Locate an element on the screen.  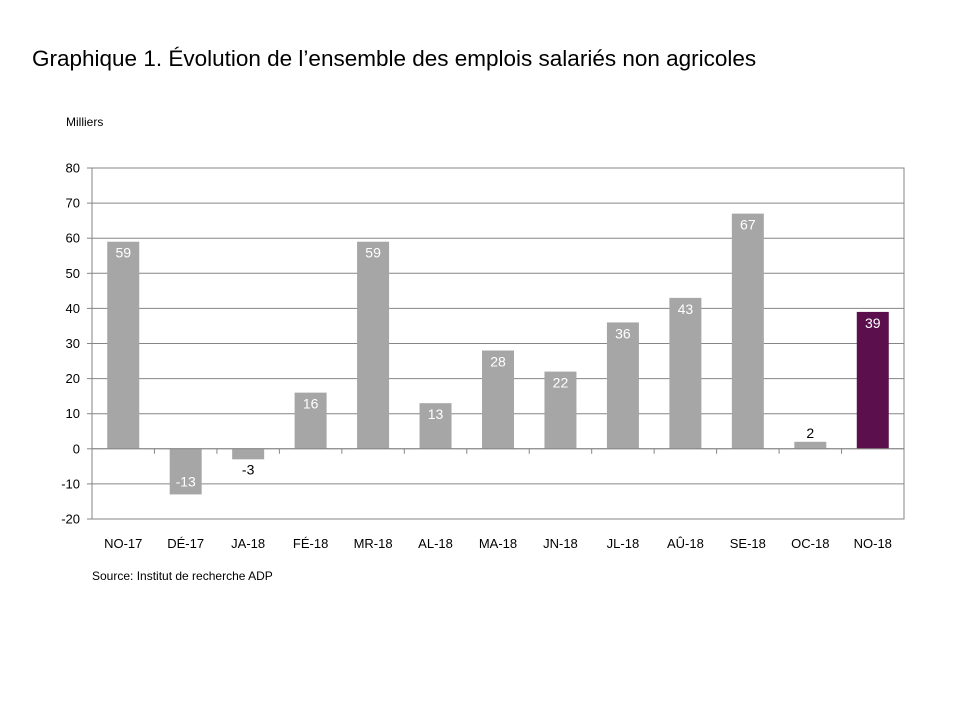
y-tick-label: -10 is located at coordinates (70, 483).